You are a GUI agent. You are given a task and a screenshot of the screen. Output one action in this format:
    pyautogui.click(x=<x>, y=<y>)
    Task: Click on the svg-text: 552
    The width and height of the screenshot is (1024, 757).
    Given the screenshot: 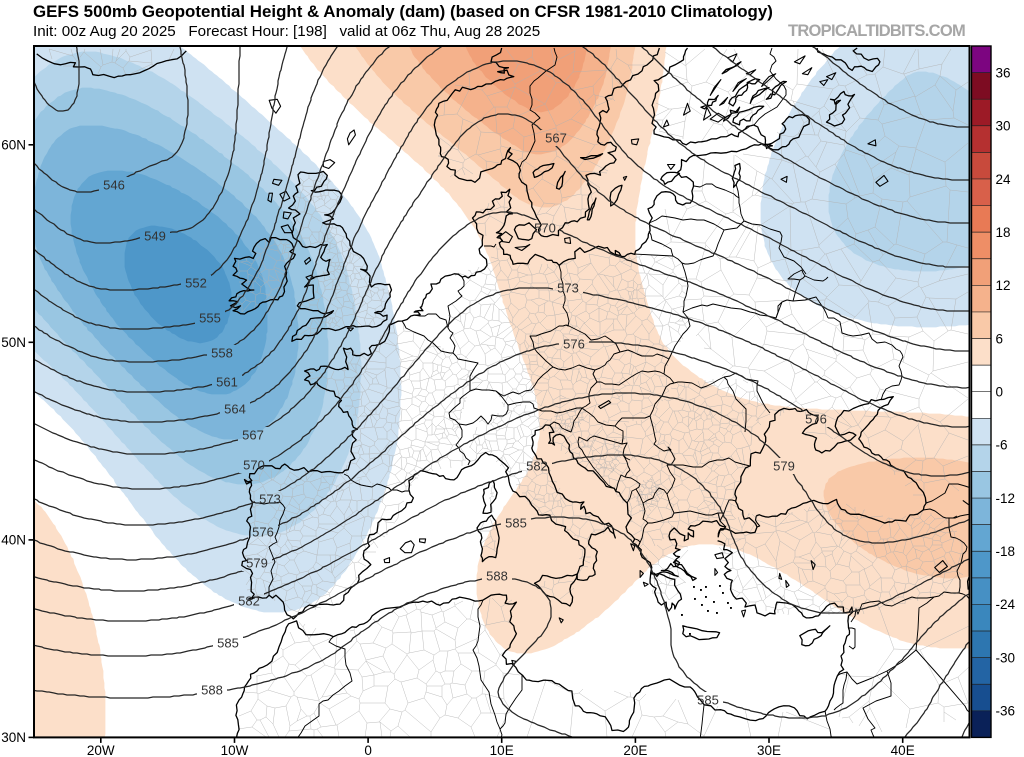 What is the action you would take?
    pyautogui.click(x=196, y=283)
    